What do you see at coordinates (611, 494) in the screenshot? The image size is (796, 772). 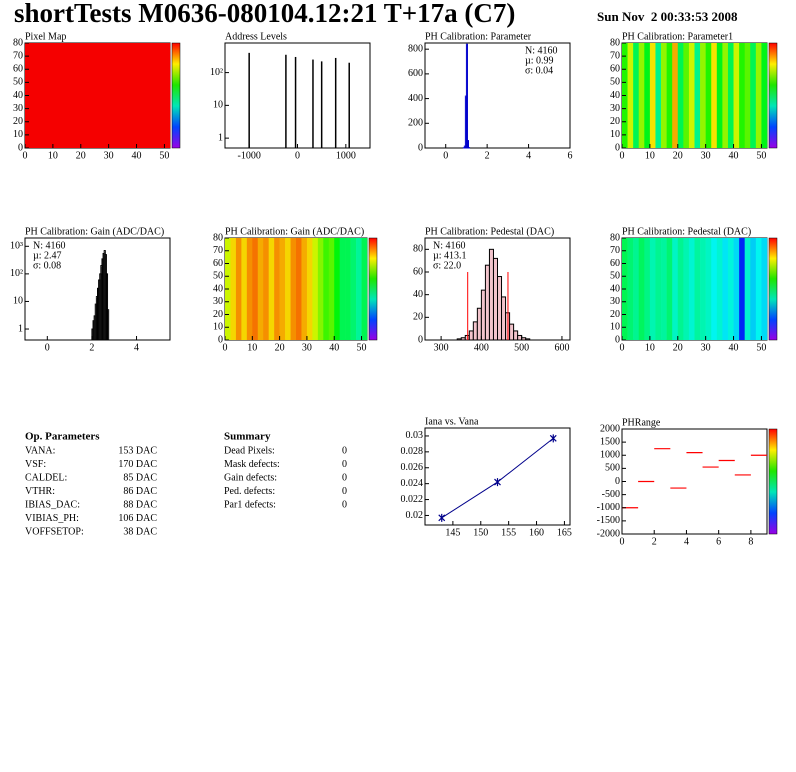 I see `y-tick-label: -500` at bounding box center [611, 494].